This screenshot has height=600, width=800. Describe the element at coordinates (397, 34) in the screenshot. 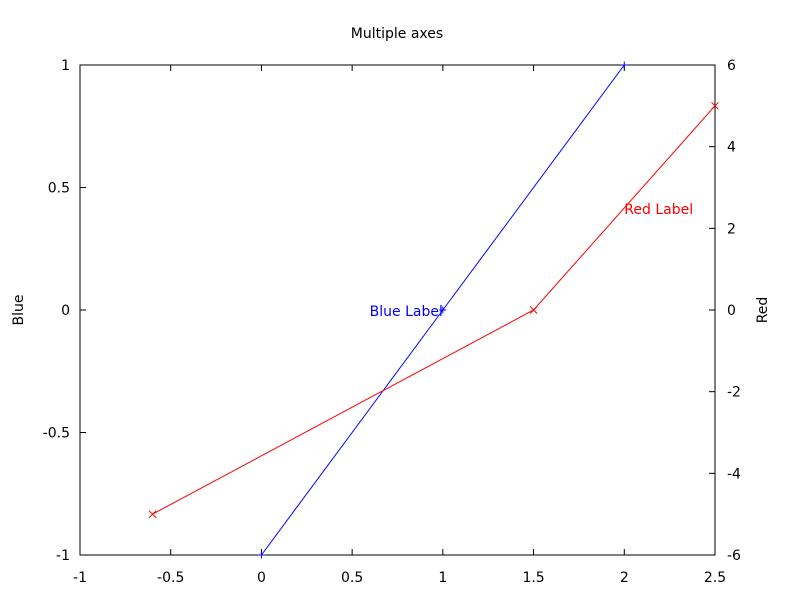

I see `chart-title: Multiple axes` at that location.